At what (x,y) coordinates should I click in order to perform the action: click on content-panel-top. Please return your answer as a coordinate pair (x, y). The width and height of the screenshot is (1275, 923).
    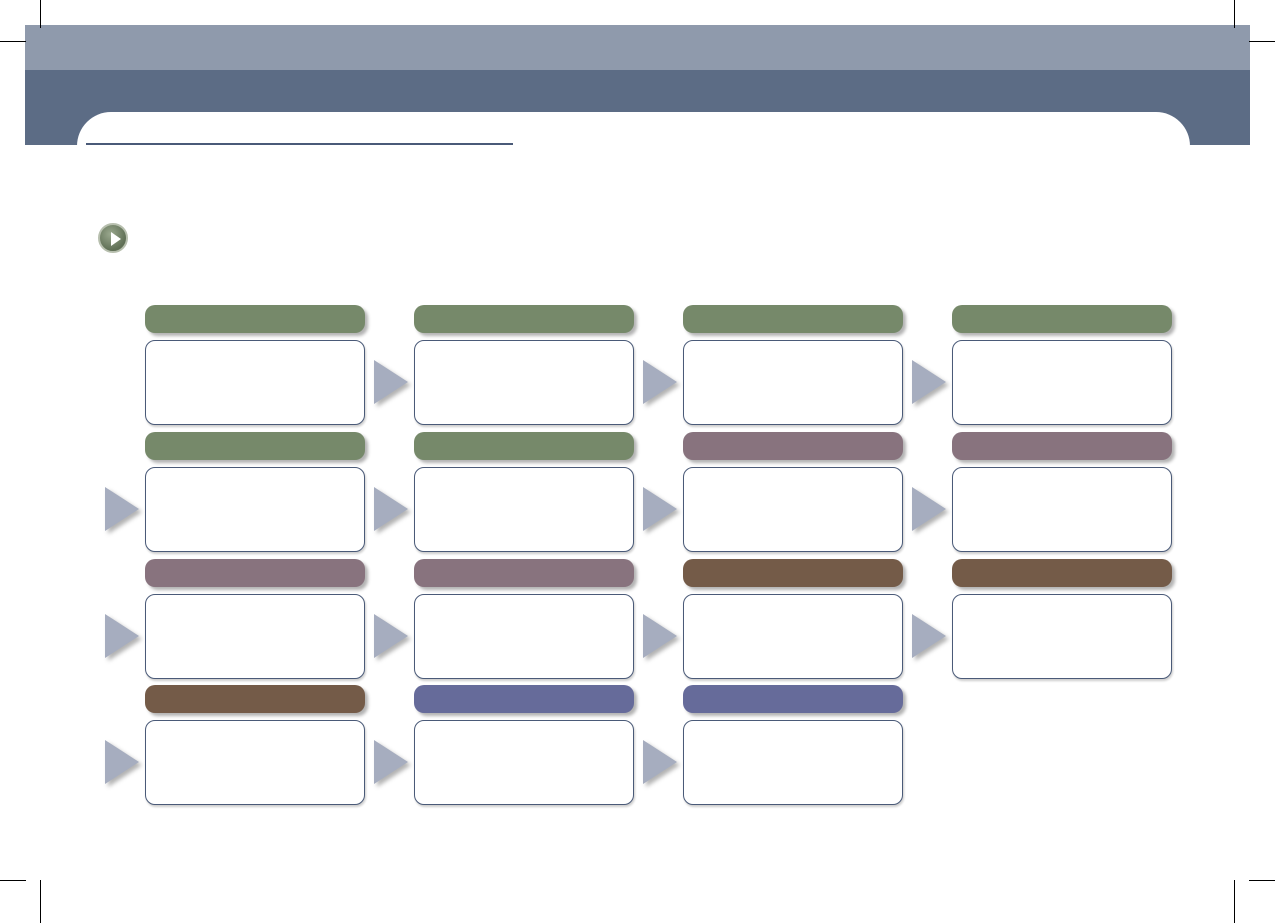
    Looking at the image, I should click on (633, 132).